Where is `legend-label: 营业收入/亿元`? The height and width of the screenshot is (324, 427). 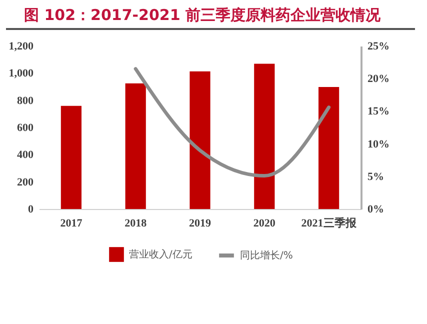
legend-label: 营业收入/亿元 is located at coordinates (160, 254).